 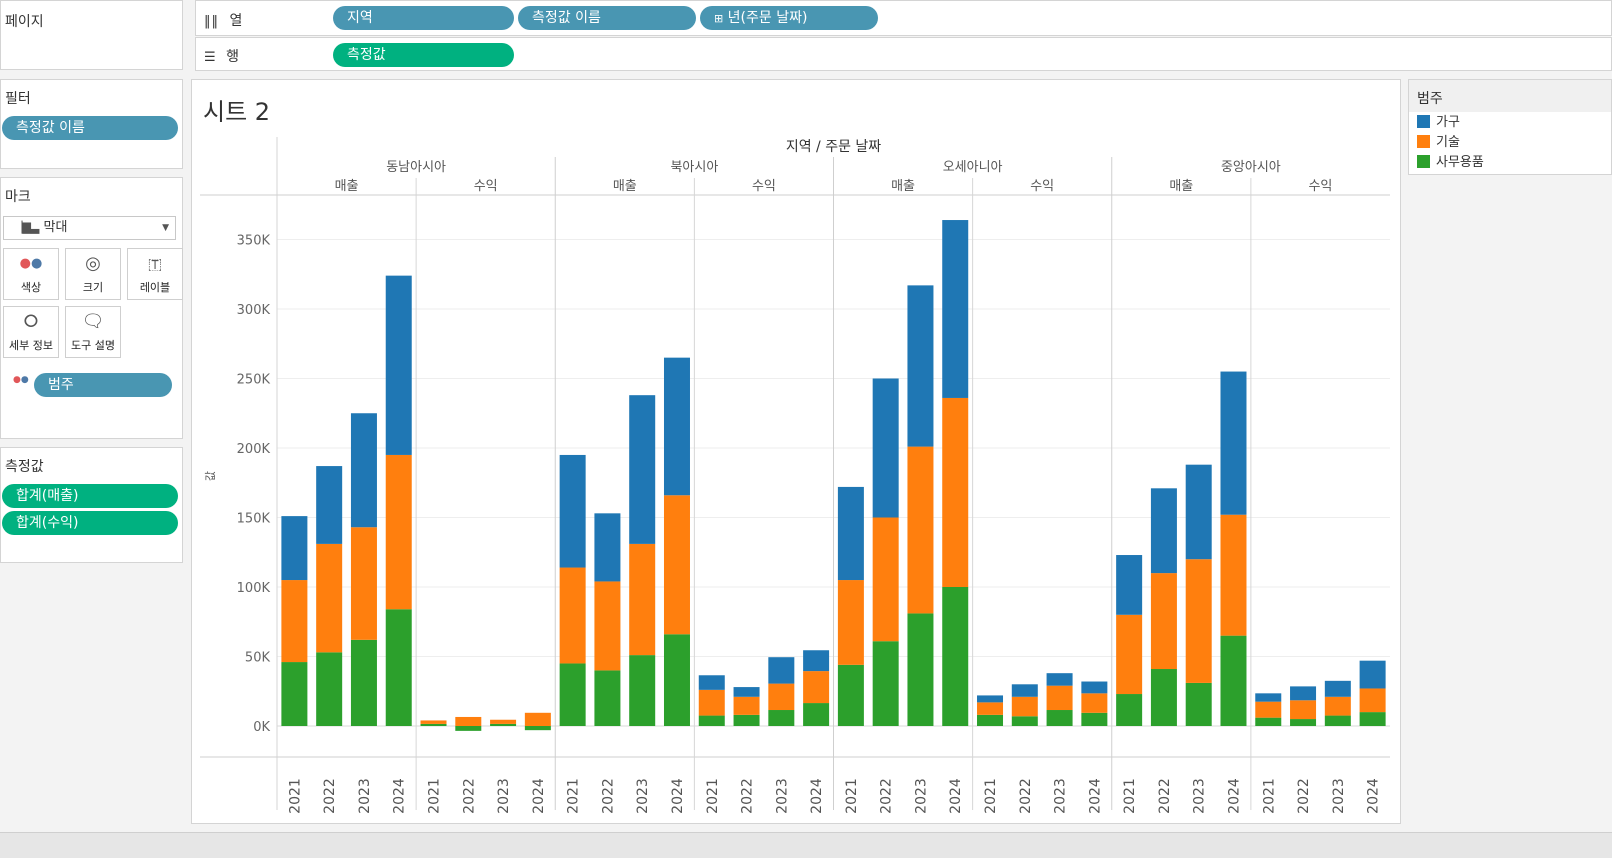 I want to click on row-pill-measure-values: 측정값, so click(x=423, y=55).